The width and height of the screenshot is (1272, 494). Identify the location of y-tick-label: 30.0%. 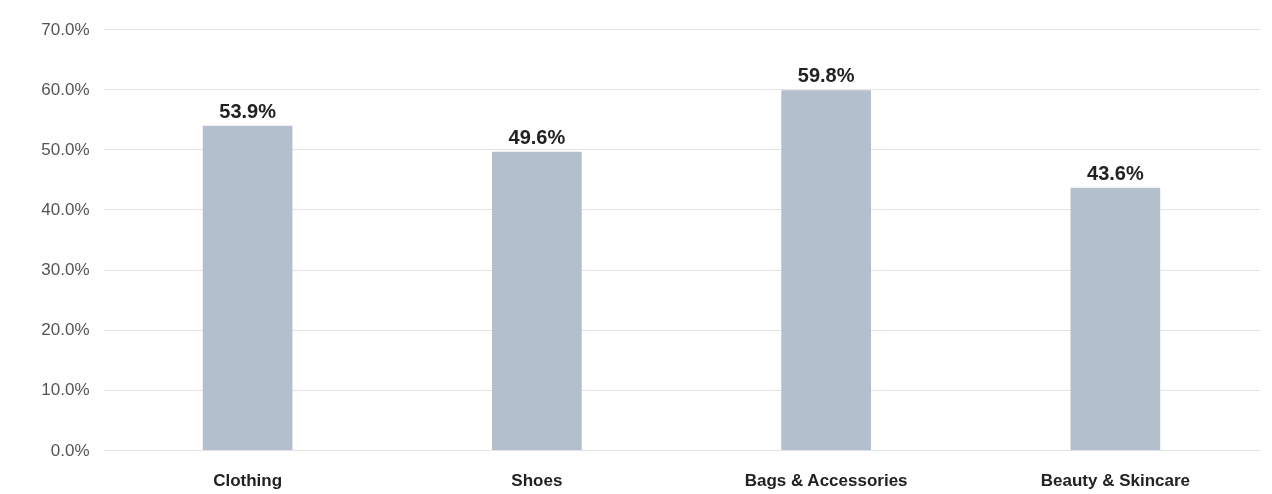
(65, 270).